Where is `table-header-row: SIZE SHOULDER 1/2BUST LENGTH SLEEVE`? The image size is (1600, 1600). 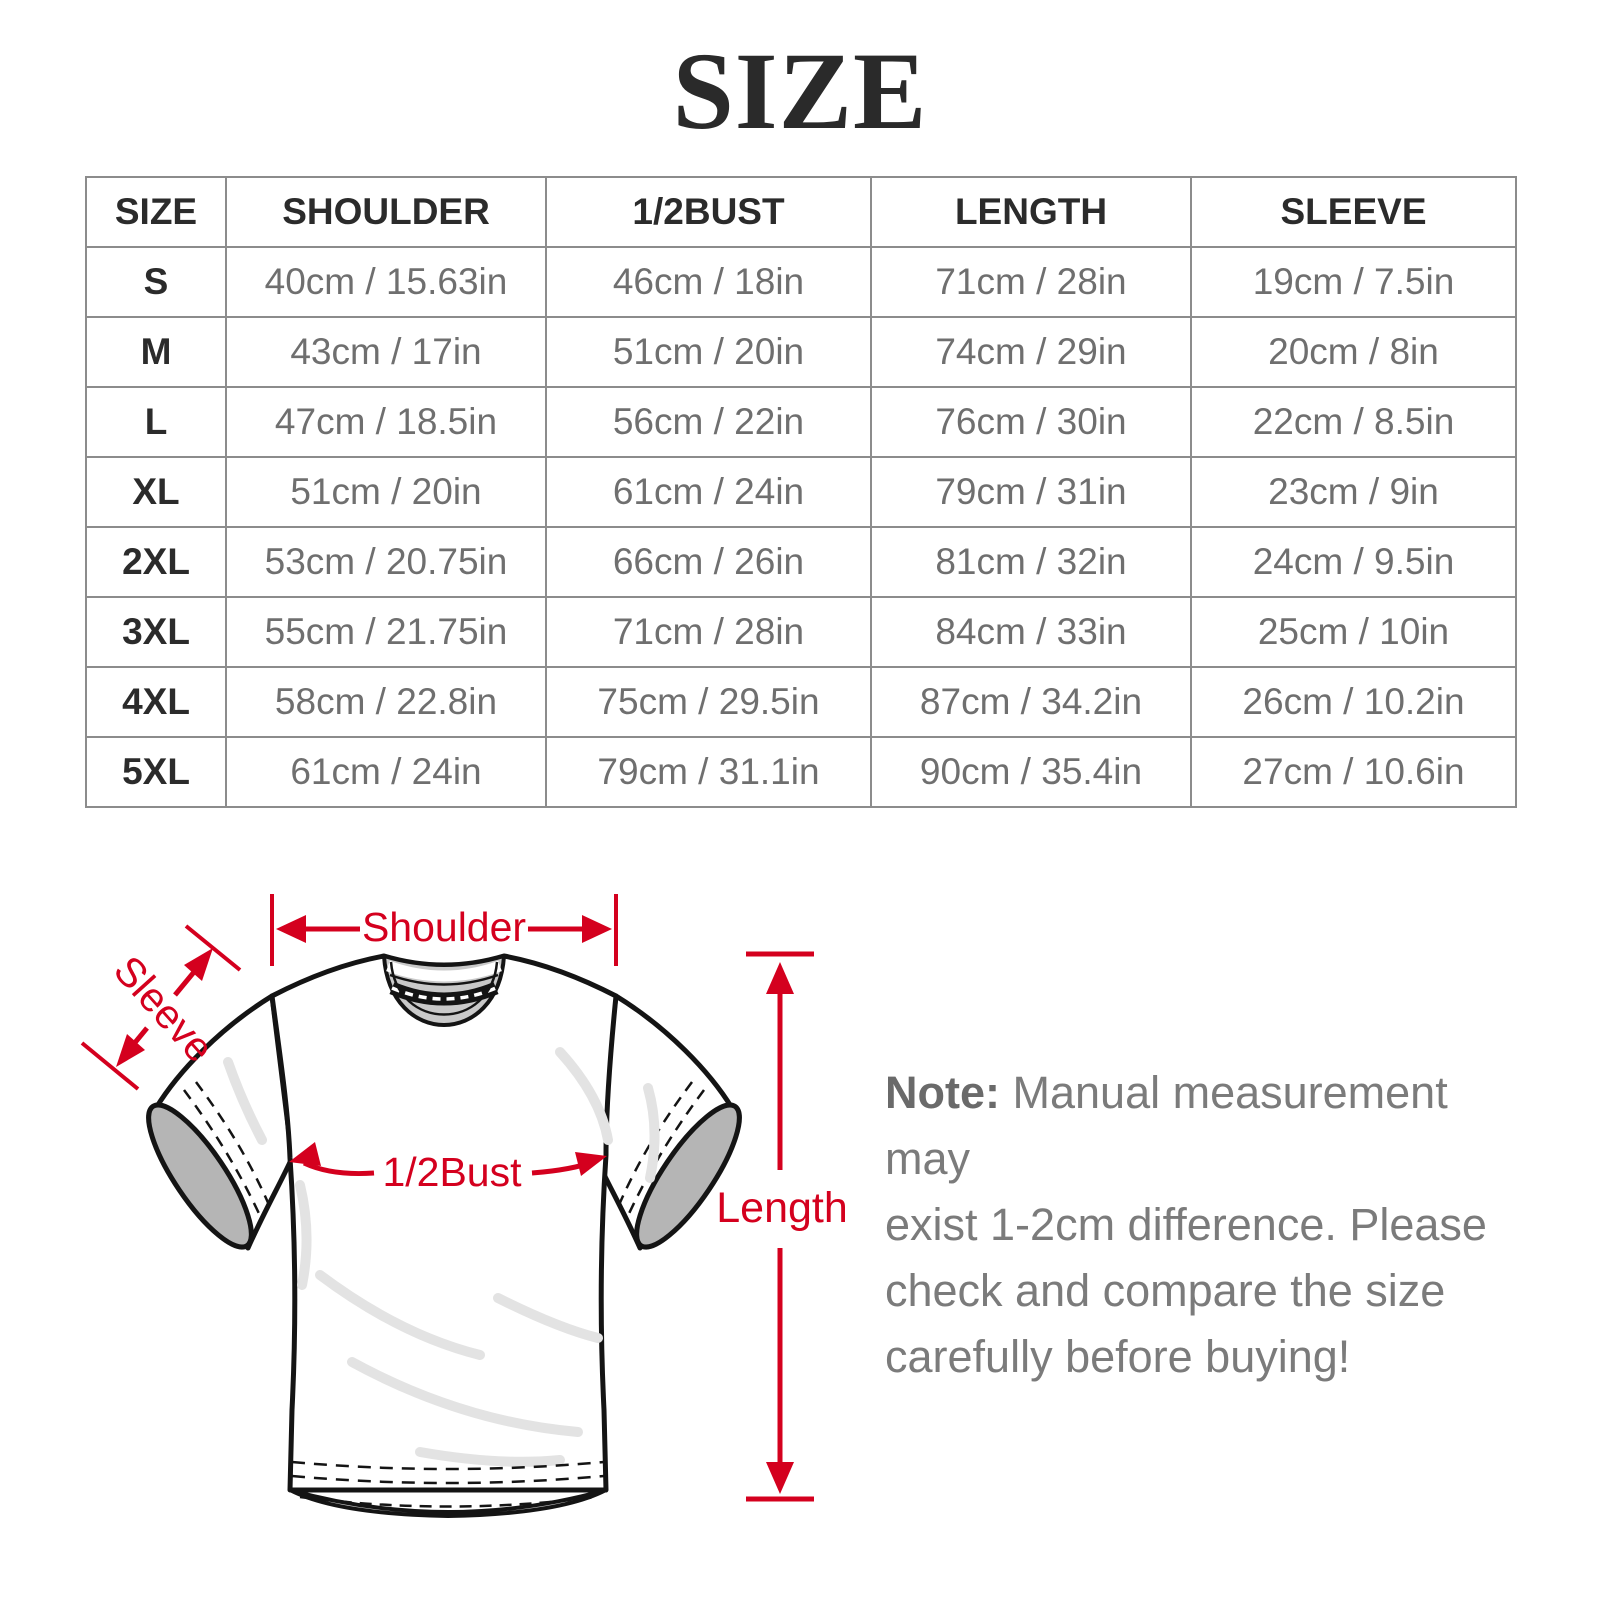
table-header-row: SIZE SHOULDER 1/2BUST LENGTH SLEEVE is located at coordinates (801, 212).